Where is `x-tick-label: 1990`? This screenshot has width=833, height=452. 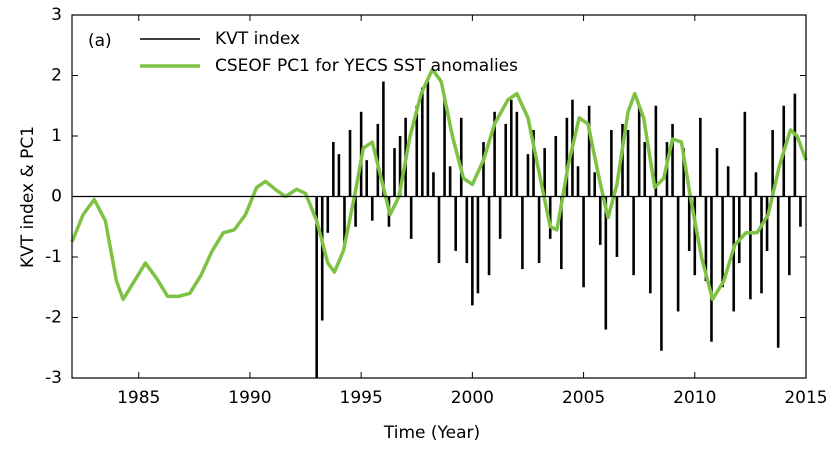 x-tick-label: 1990 is located at coordinates (249, 398).